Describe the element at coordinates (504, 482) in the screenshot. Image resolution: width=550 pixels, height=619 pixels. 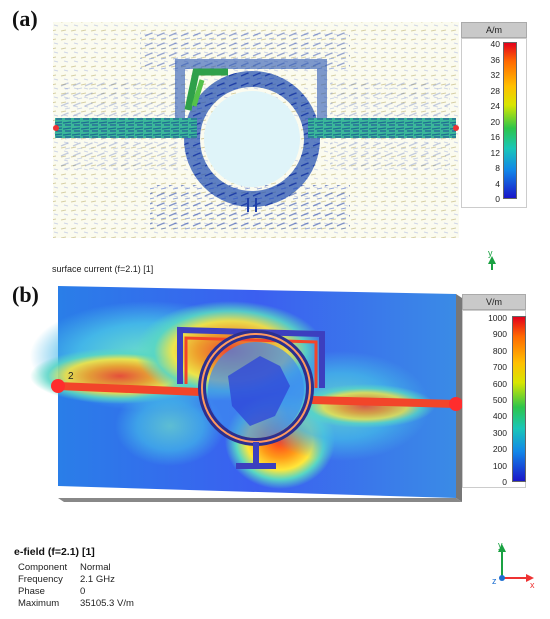
I see `colorbar-b-tick: 0` at that location.